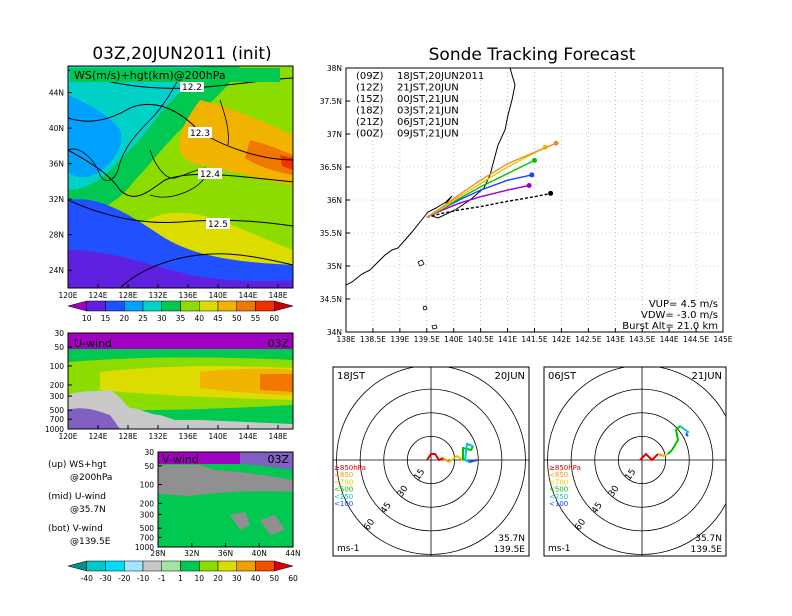  What do you see at coordinates (334, 266) in the screenshot?
I see `tick-label: 35N` at bounding box center [334, 266].